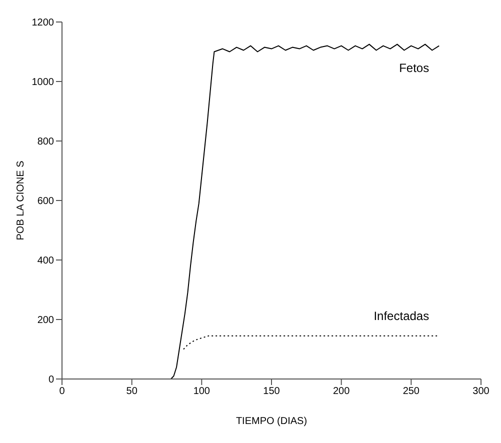 The height and width of the screenshot is (443, 501). I want to click on y-tick-label: 200, so click(45, 320).